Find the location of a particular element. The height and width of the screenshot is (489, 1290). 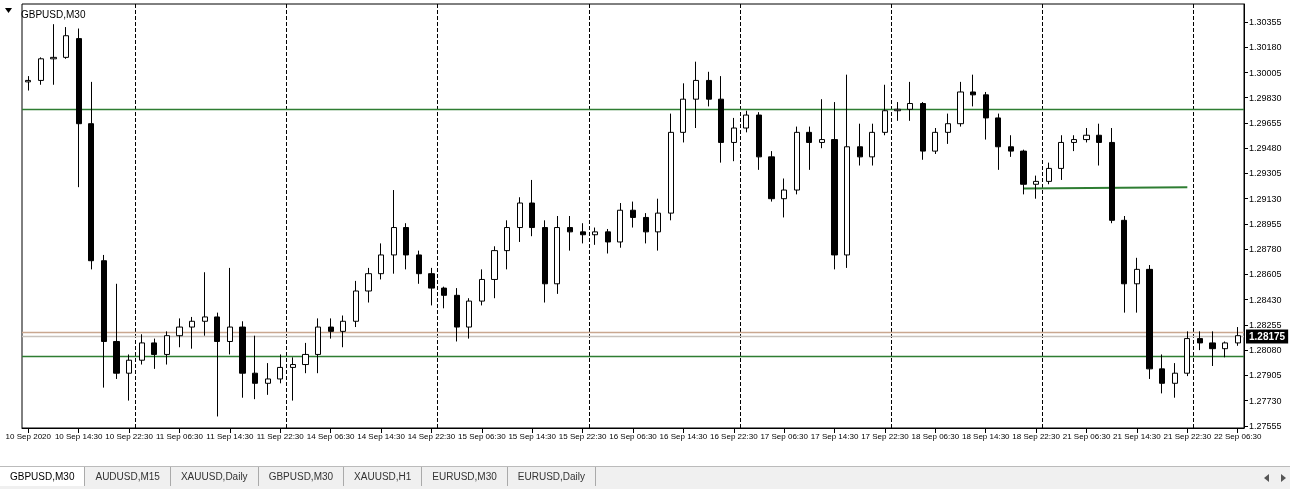

ref-line-label: 1.28175 is located at coordinates (1267, 336).